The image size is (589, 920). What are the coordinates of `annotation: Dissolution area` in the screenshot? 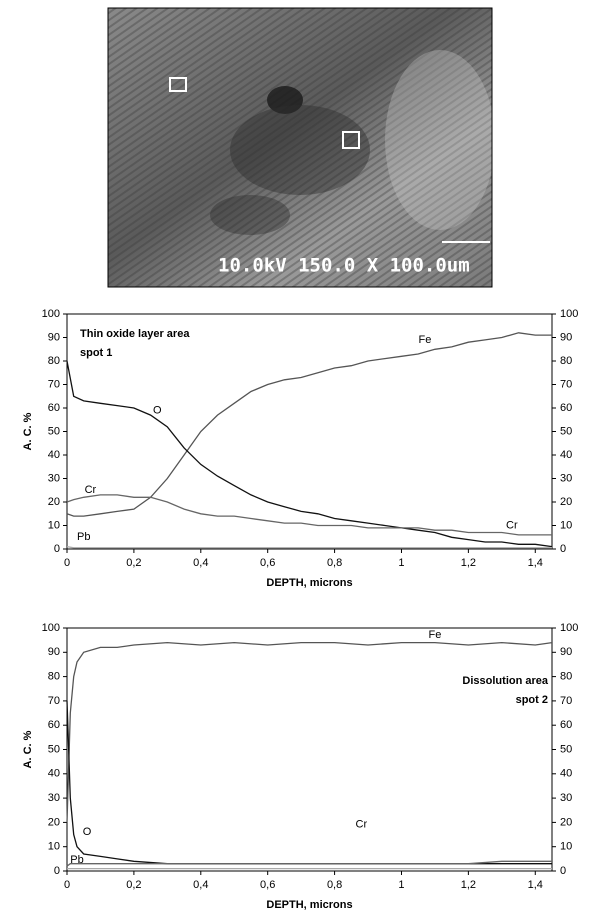 It's located at (505, 681).